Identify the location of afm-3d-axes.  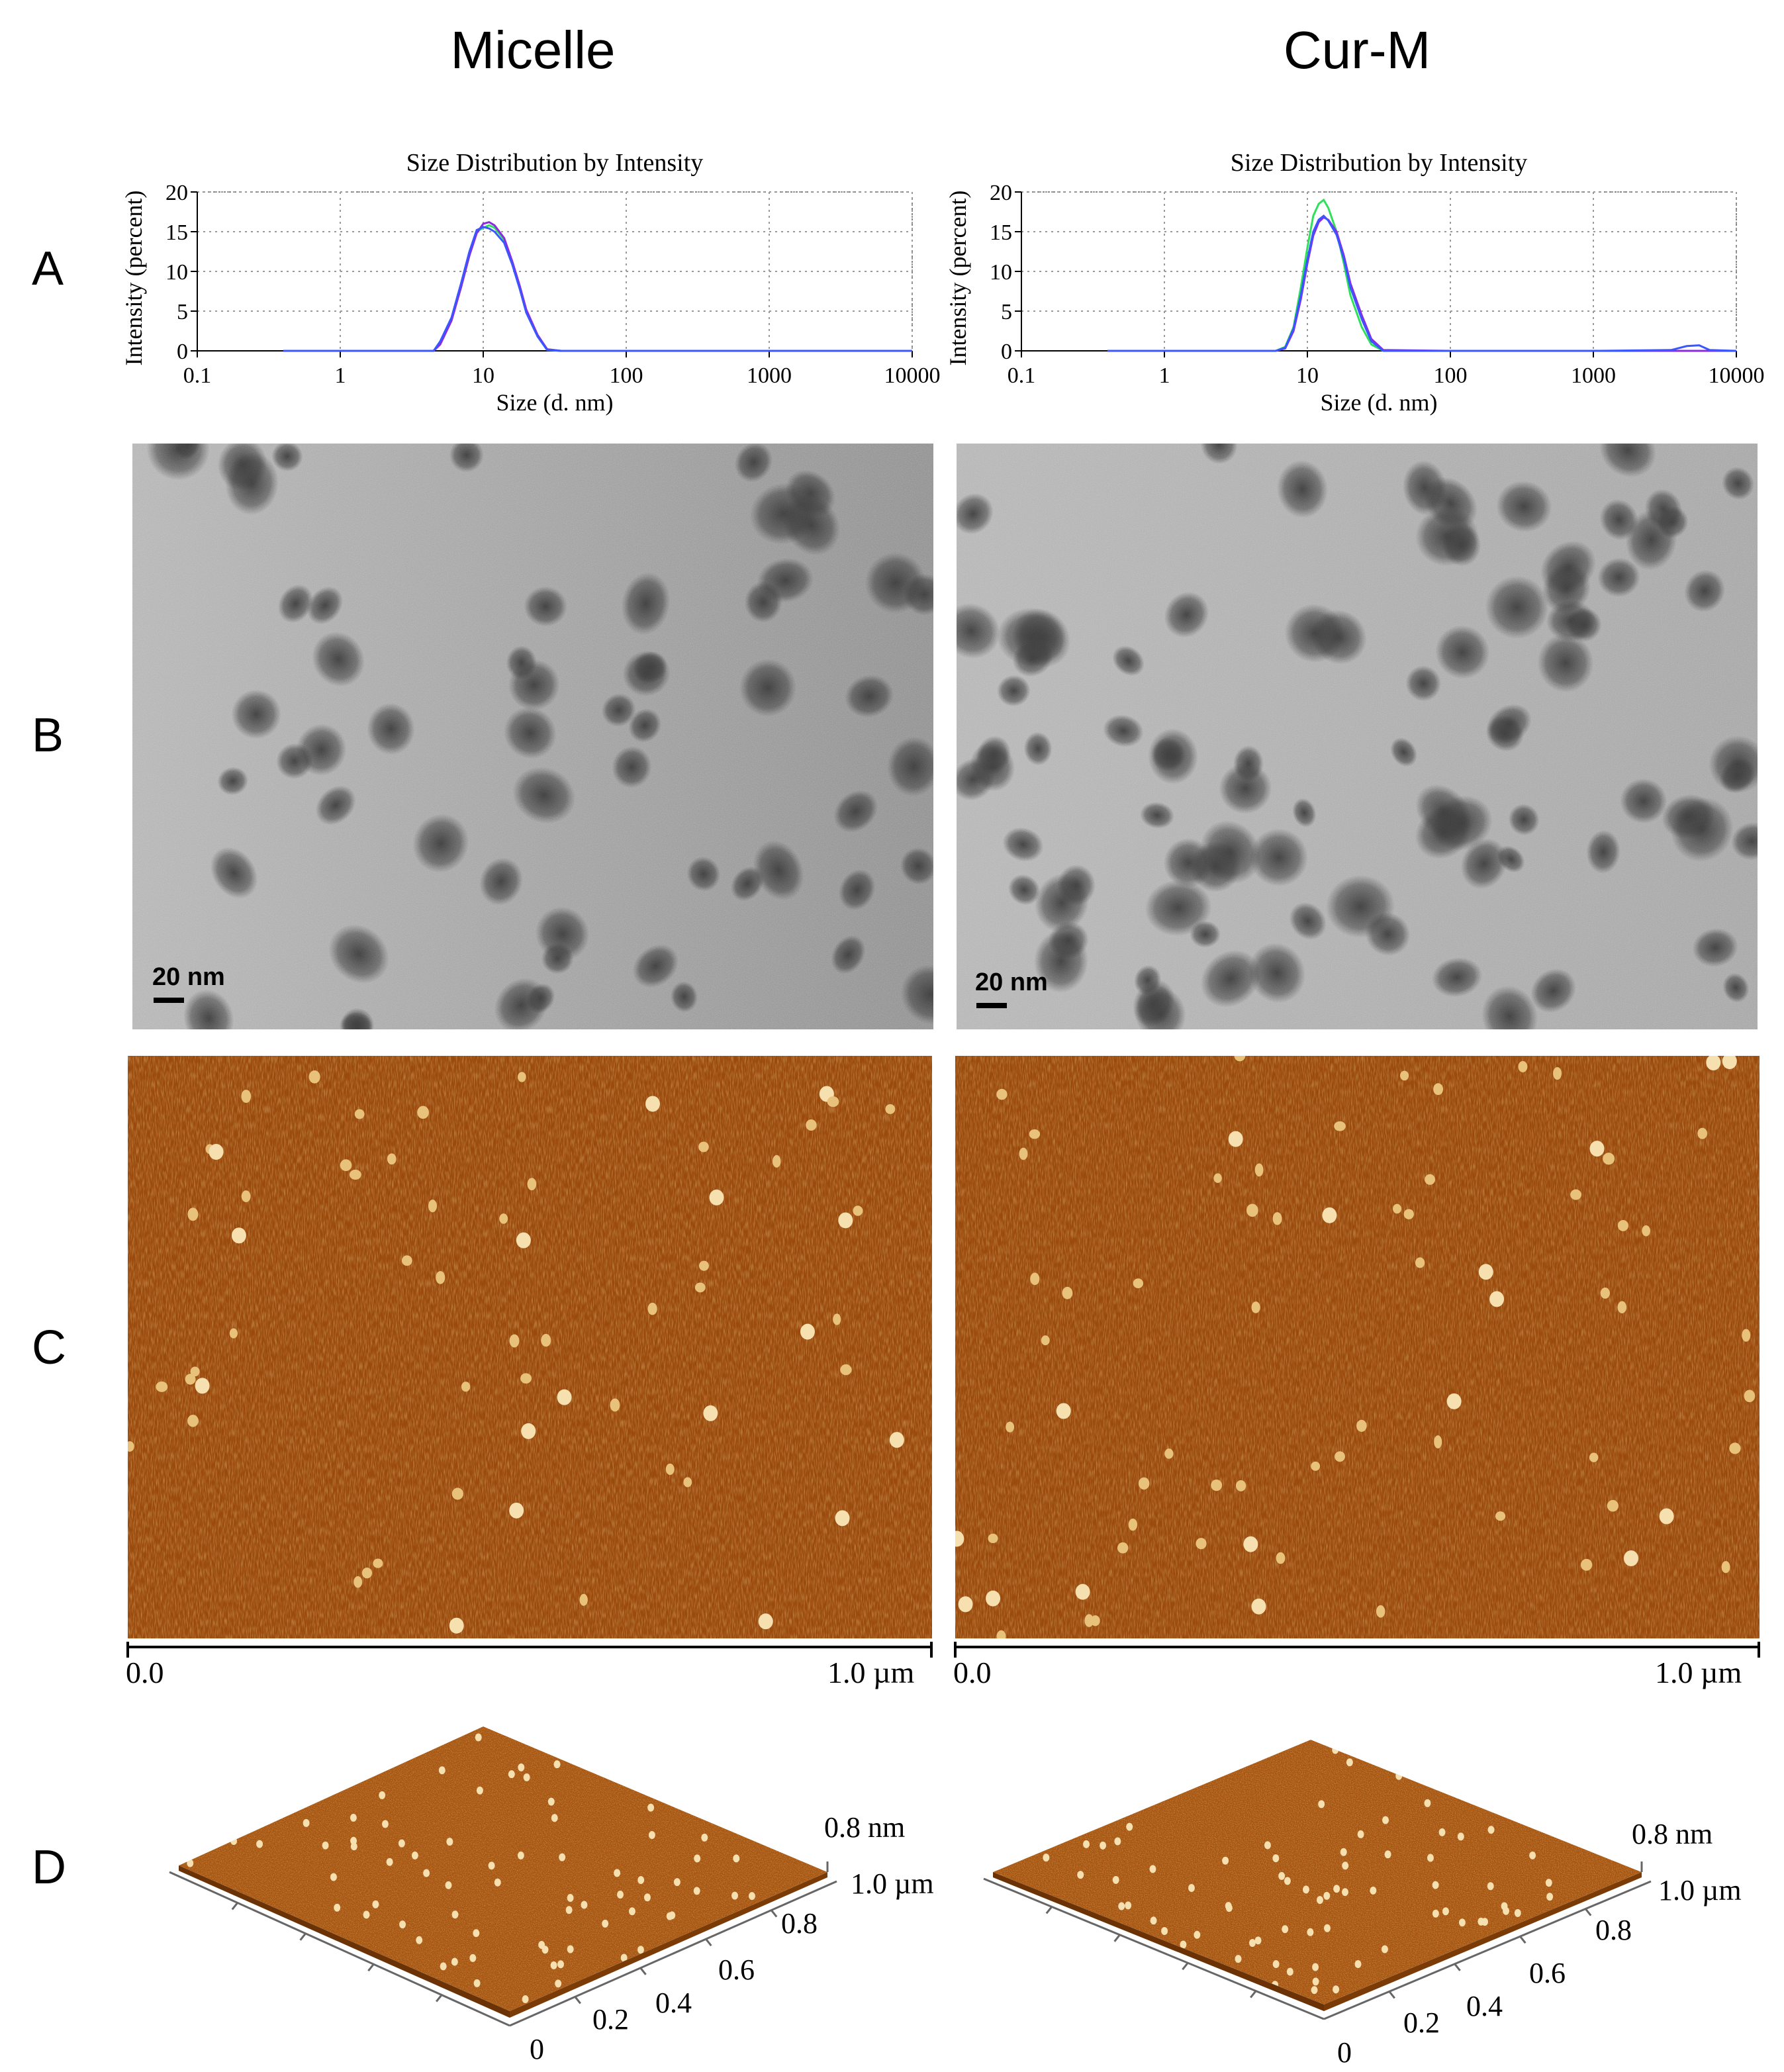
(503, 1944).